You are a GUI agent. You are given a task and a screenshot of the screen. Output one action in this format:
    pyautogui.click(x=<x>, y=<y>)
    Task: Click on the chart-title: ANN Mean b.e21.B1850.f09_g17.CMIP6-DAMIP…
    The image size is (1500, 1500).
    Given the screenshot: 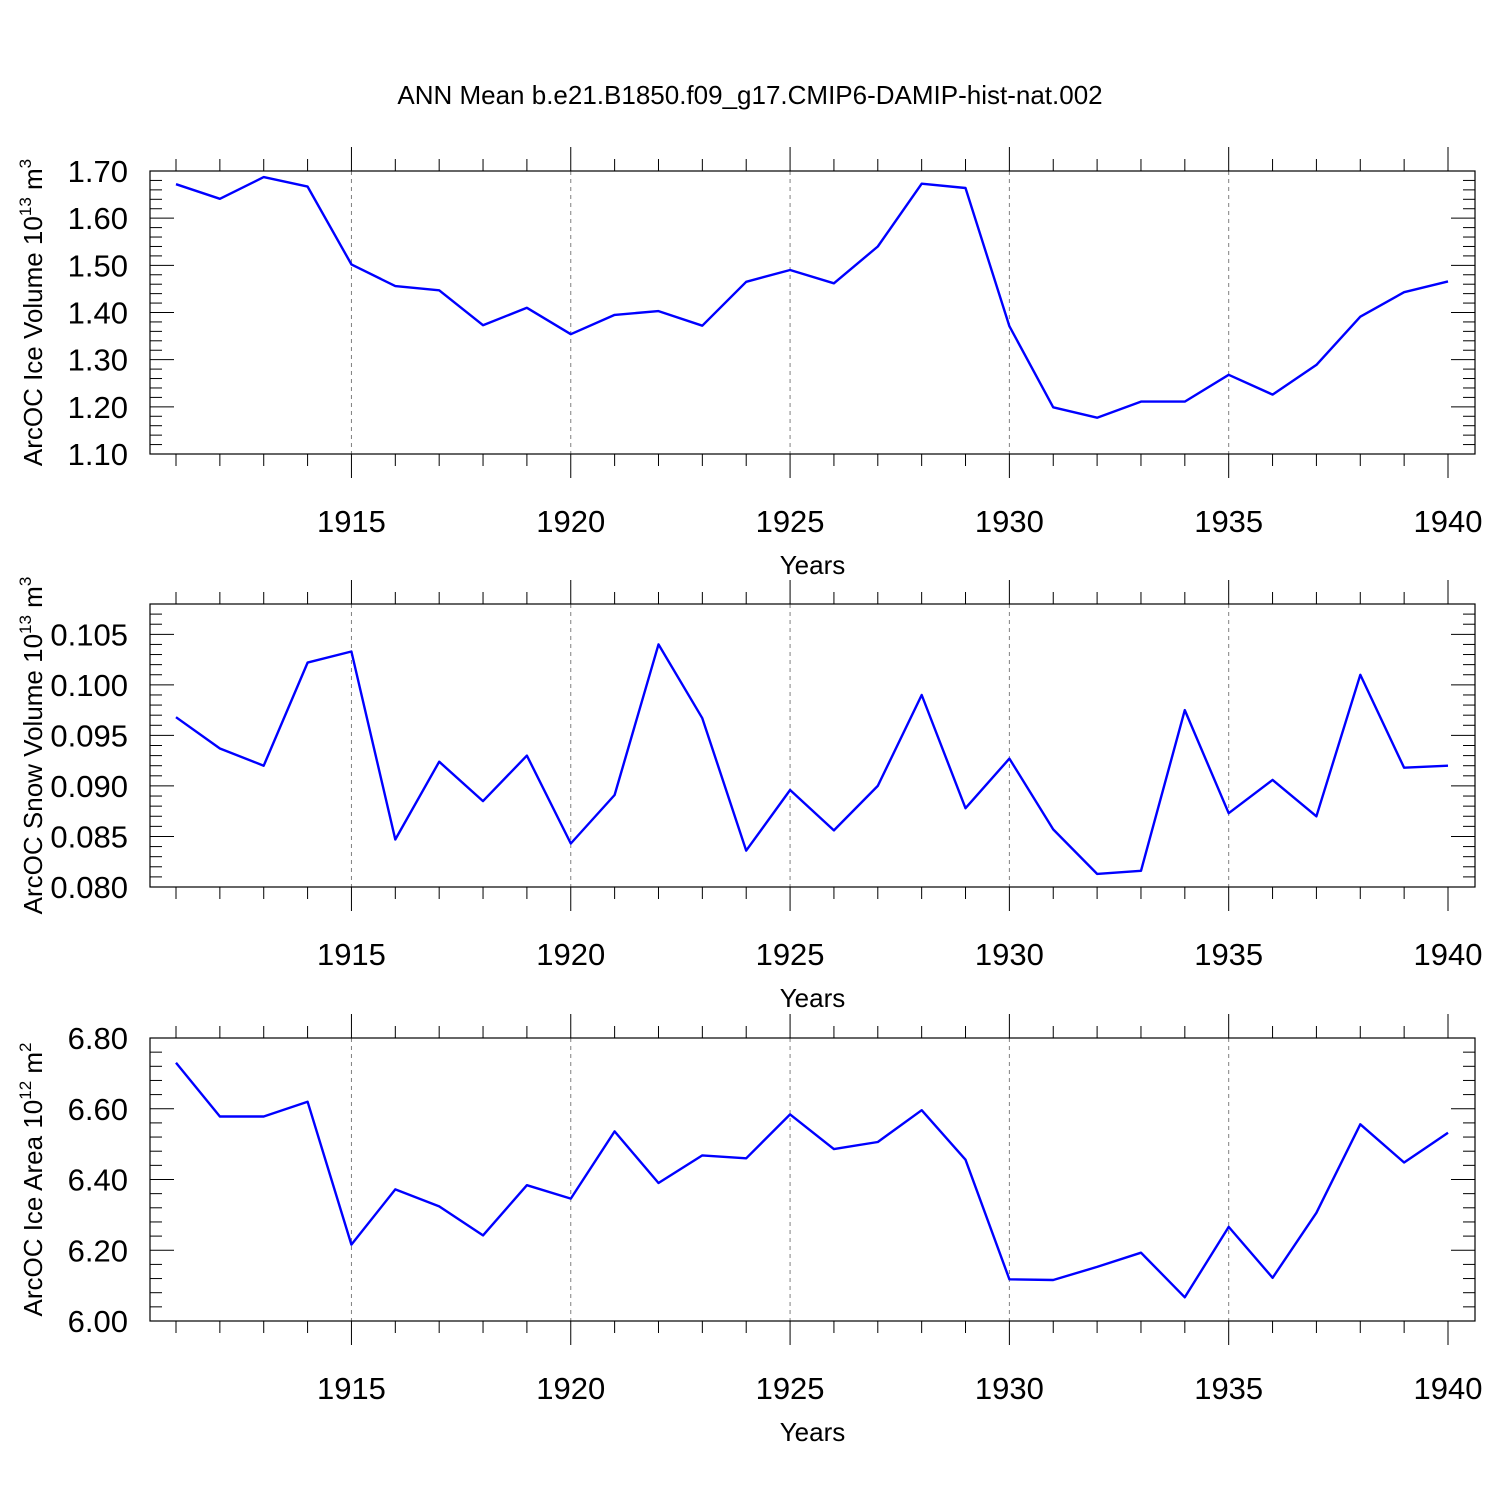 What is the action you would take?
    pyautogui.click(x=749, y=95)
    